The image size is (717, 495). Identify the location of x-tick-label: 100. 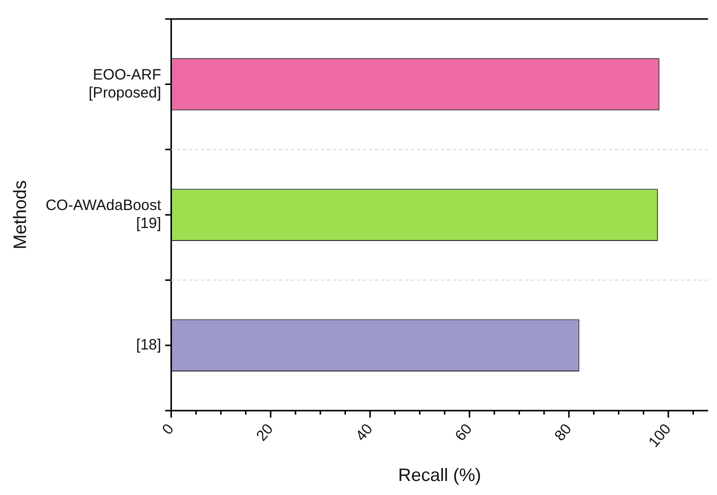
(660, 435).